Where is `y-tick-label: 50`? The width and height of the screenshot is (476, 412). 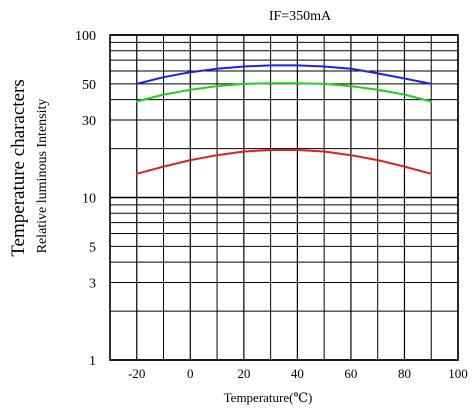
y-tick-label: 50 is located at coordinates (89, 85).